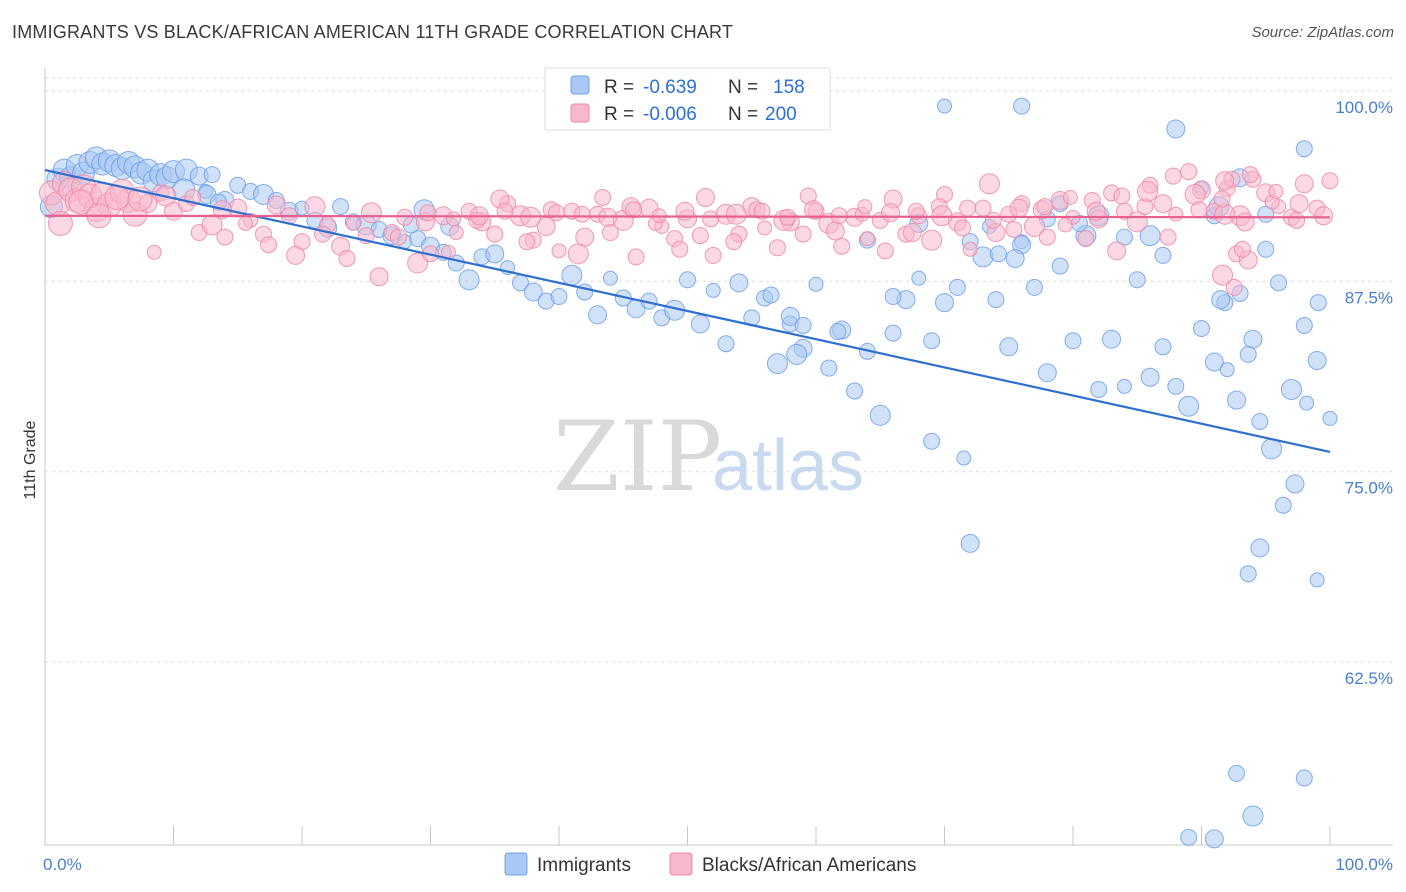 This screenshot has width=1406, height=892. What do you see at coordinates (743, 87) in the screenshot?
I see `legend-n-label-1: N =` at bounding box center [743, 87].